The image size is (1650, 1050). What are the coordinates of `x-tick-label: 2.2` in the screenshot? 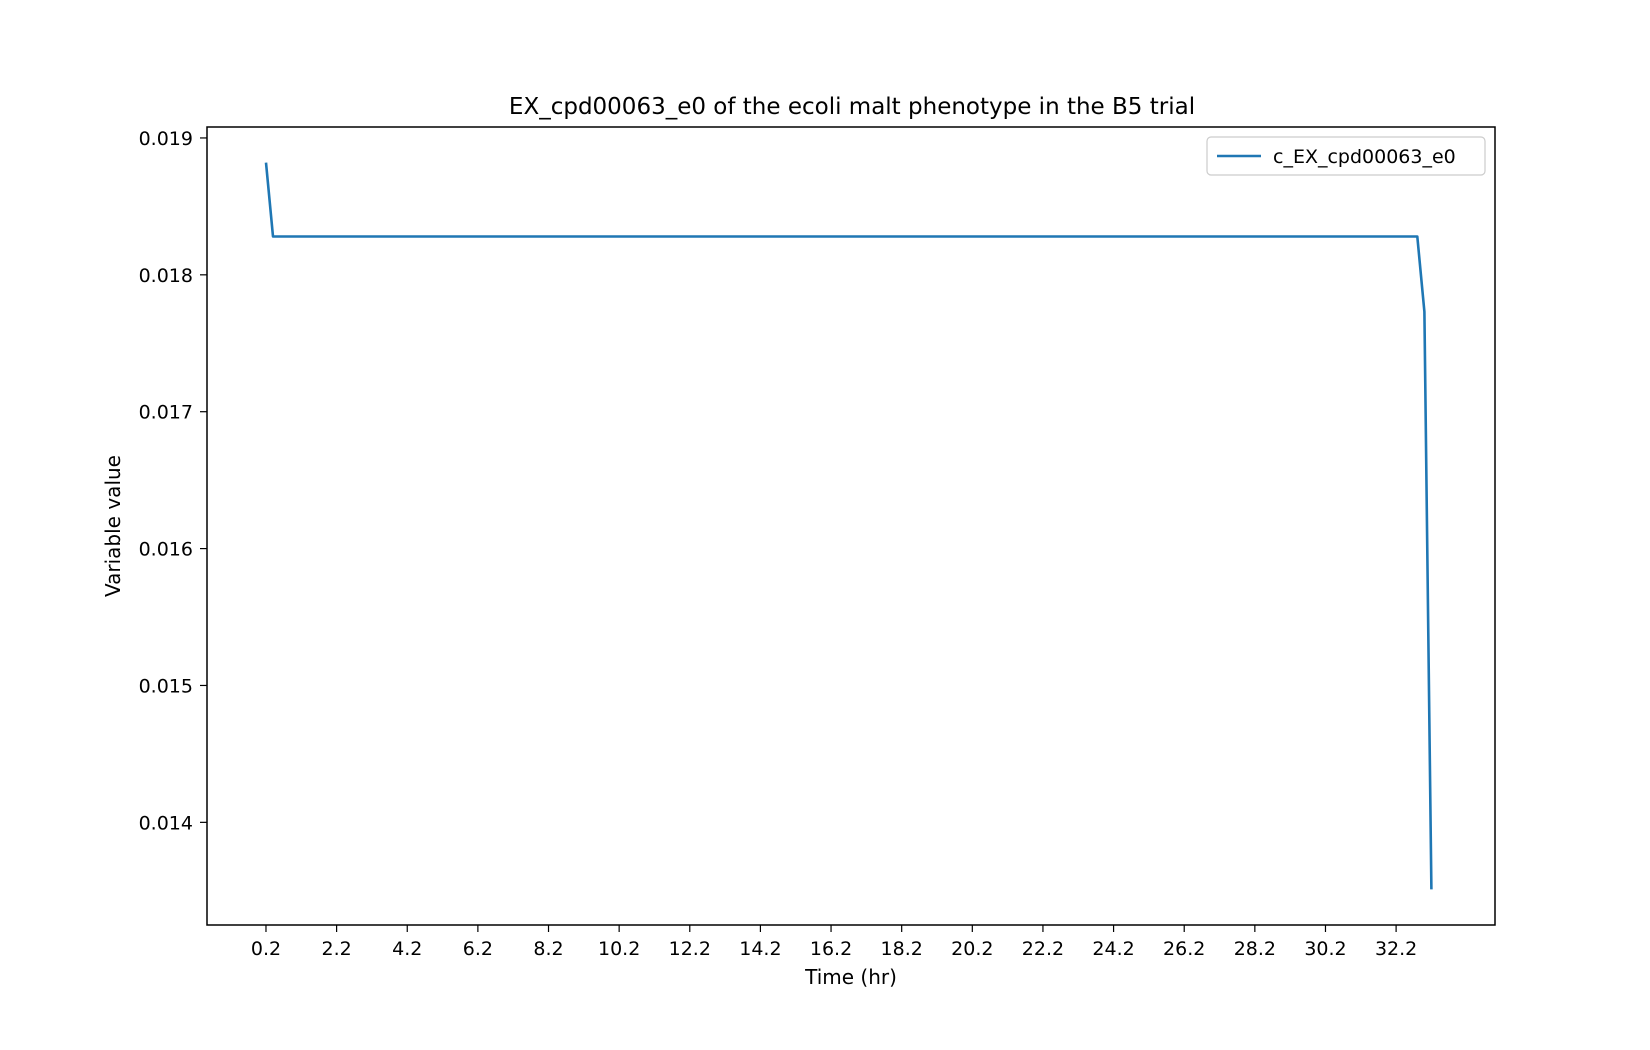 It's located at (337, 949).